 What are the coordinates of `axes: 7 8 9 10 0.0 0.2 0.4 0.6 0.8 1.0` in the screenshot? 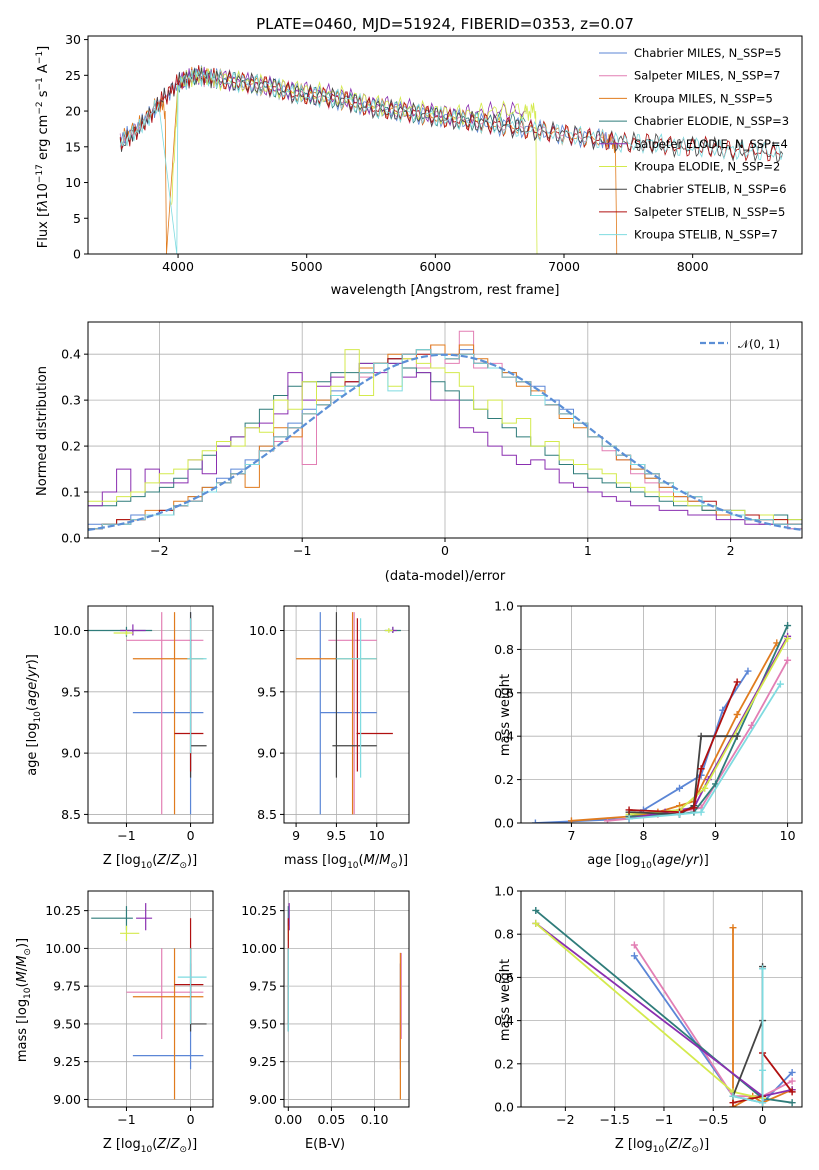 It's located at (648, 721).